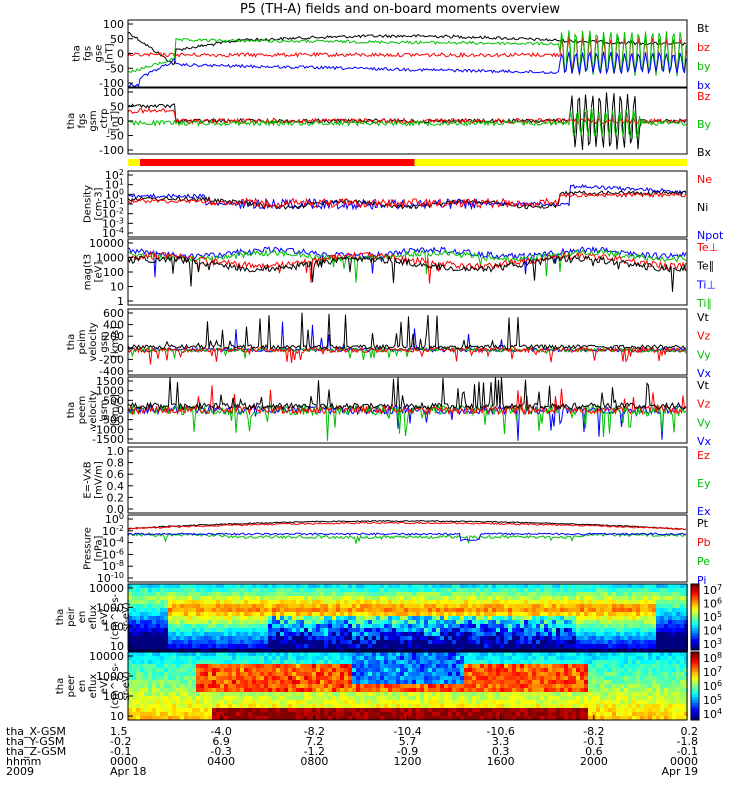 Image resolution: width=750 pixels, height=800 pixels. I want to click on xaxis-value: -8.2, so click(593, 731).